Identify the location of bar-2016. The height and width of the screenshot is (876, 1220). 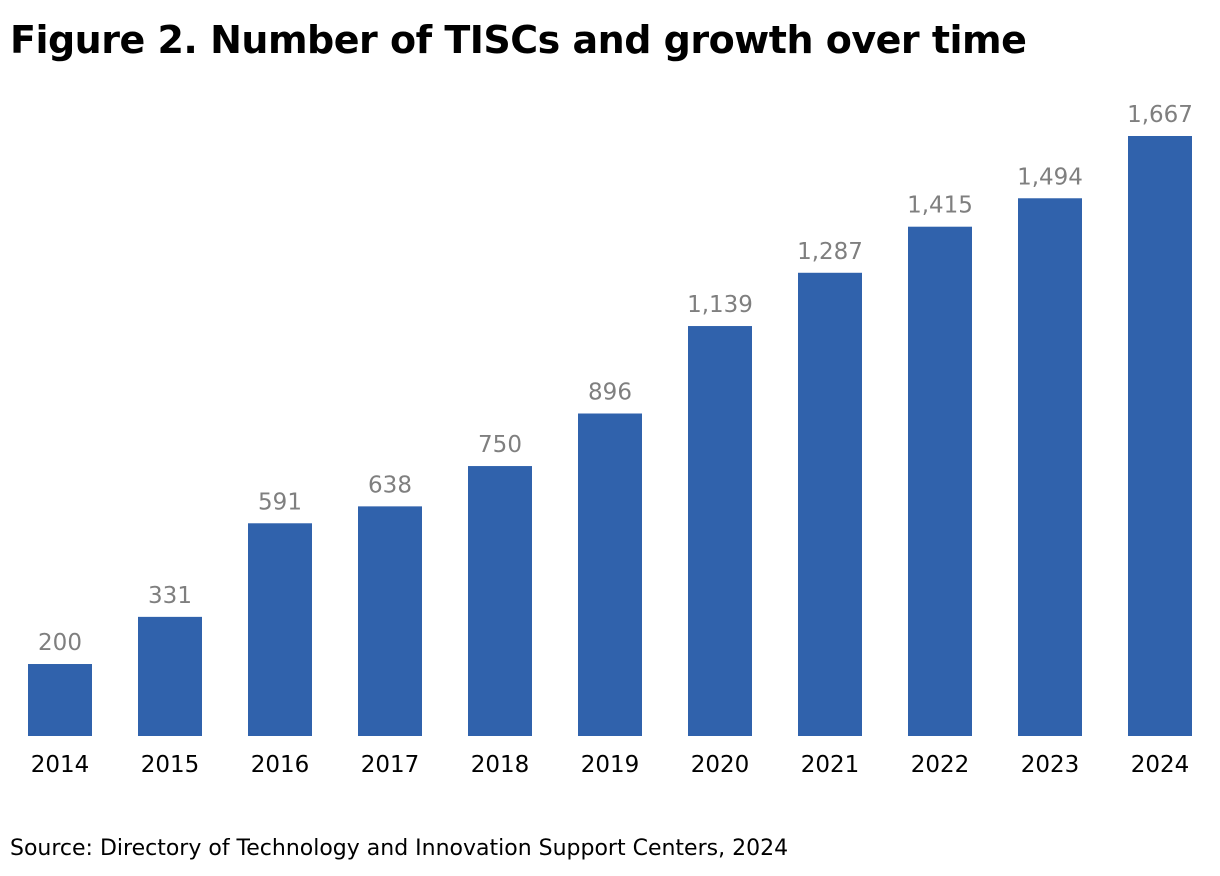
(280, 629).